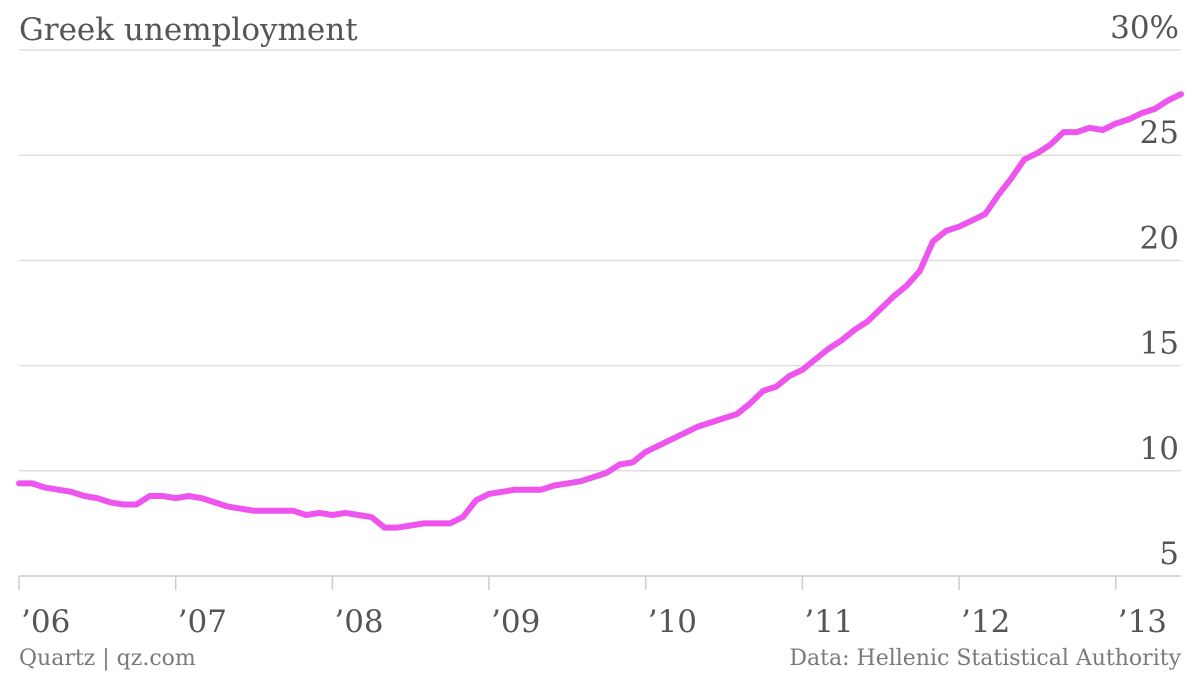  Describe the element at coordinates (1142, 622) in the screenshot. I see `x-tick-label: ’13` at that location.